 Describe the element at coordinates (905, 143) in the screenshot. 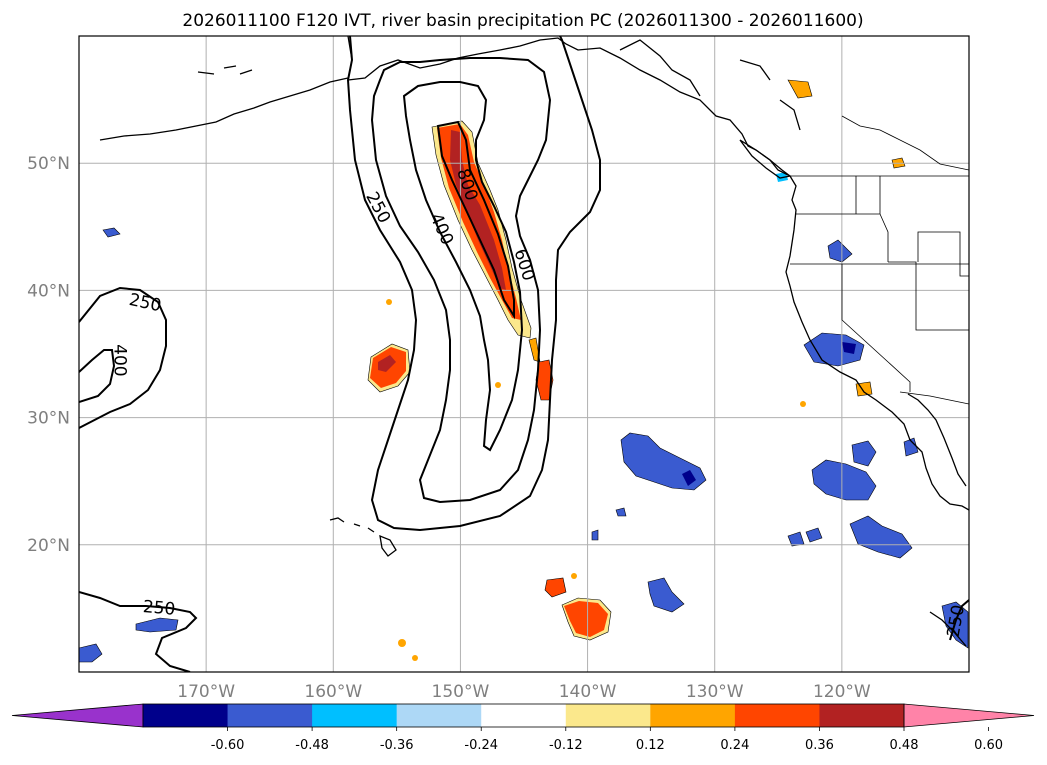

I see `canada-provincial-border` at that location.